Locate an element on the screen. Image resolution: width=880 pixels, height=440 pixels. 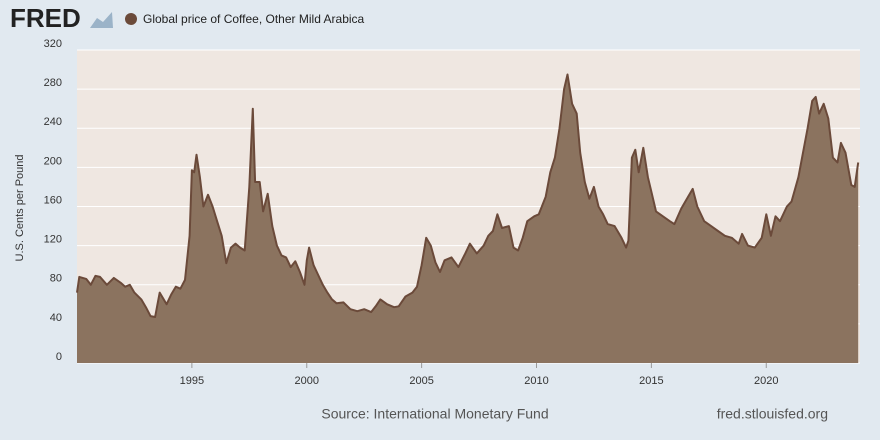
x-tick-label: 2015 is located at coordinates (651, 381).